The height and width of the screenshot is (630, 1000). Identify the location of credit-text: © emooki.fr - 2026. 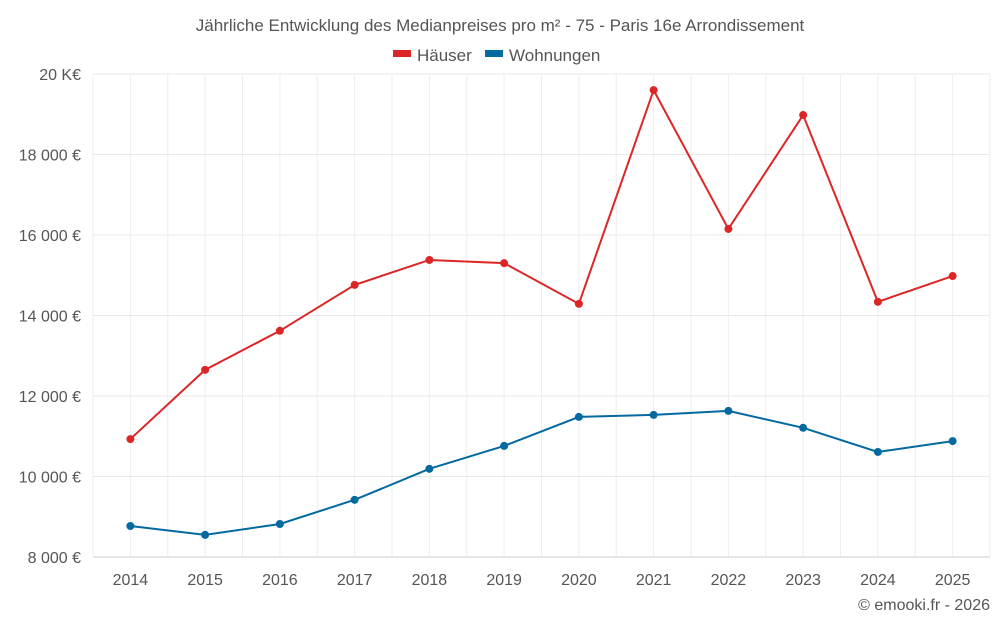
(924, 605).